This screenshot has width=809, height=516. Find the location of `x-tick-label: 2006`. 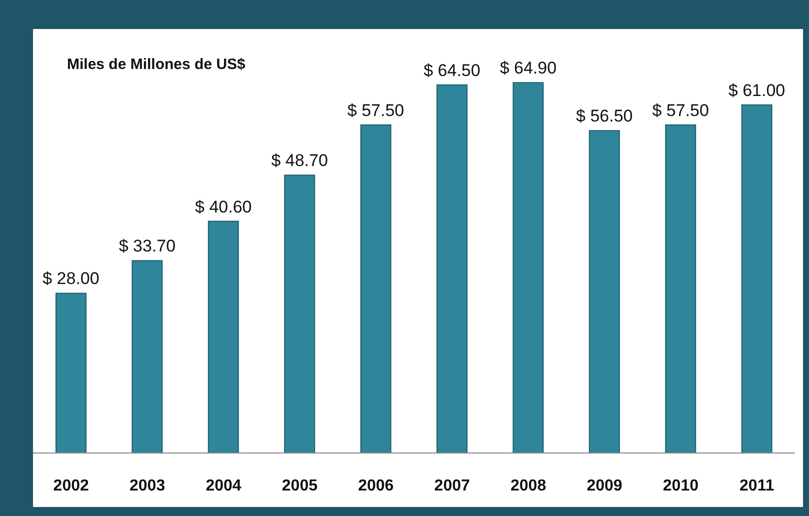

x-tick-label: 2006 is located at coordinates (376, 485).